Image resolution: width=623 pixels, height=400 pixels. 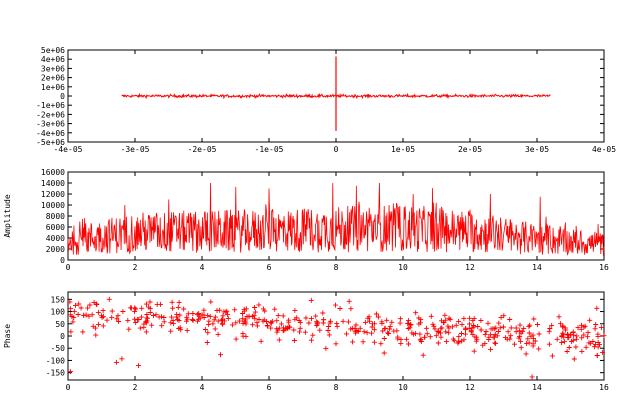 What do you see at coordinates (53, 205) in the screenshot?
I see `y-tick-label: 10000` at bounding box center [53, 205].